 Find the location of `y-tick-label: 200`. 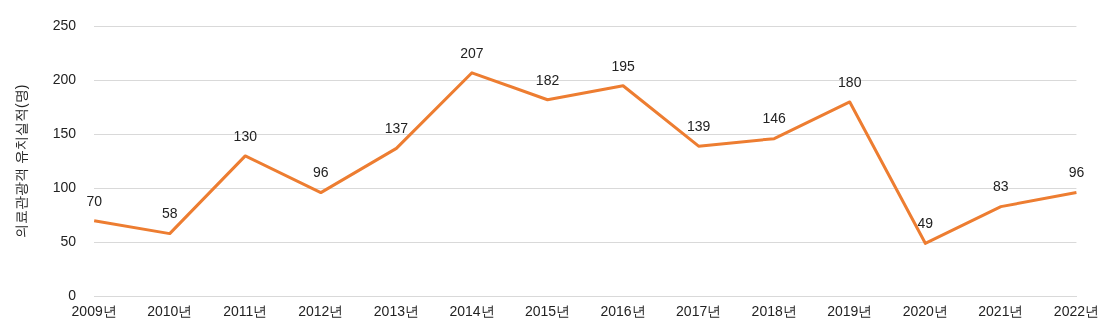

y-tick-label: 200 is located at coordinates (64, 79).